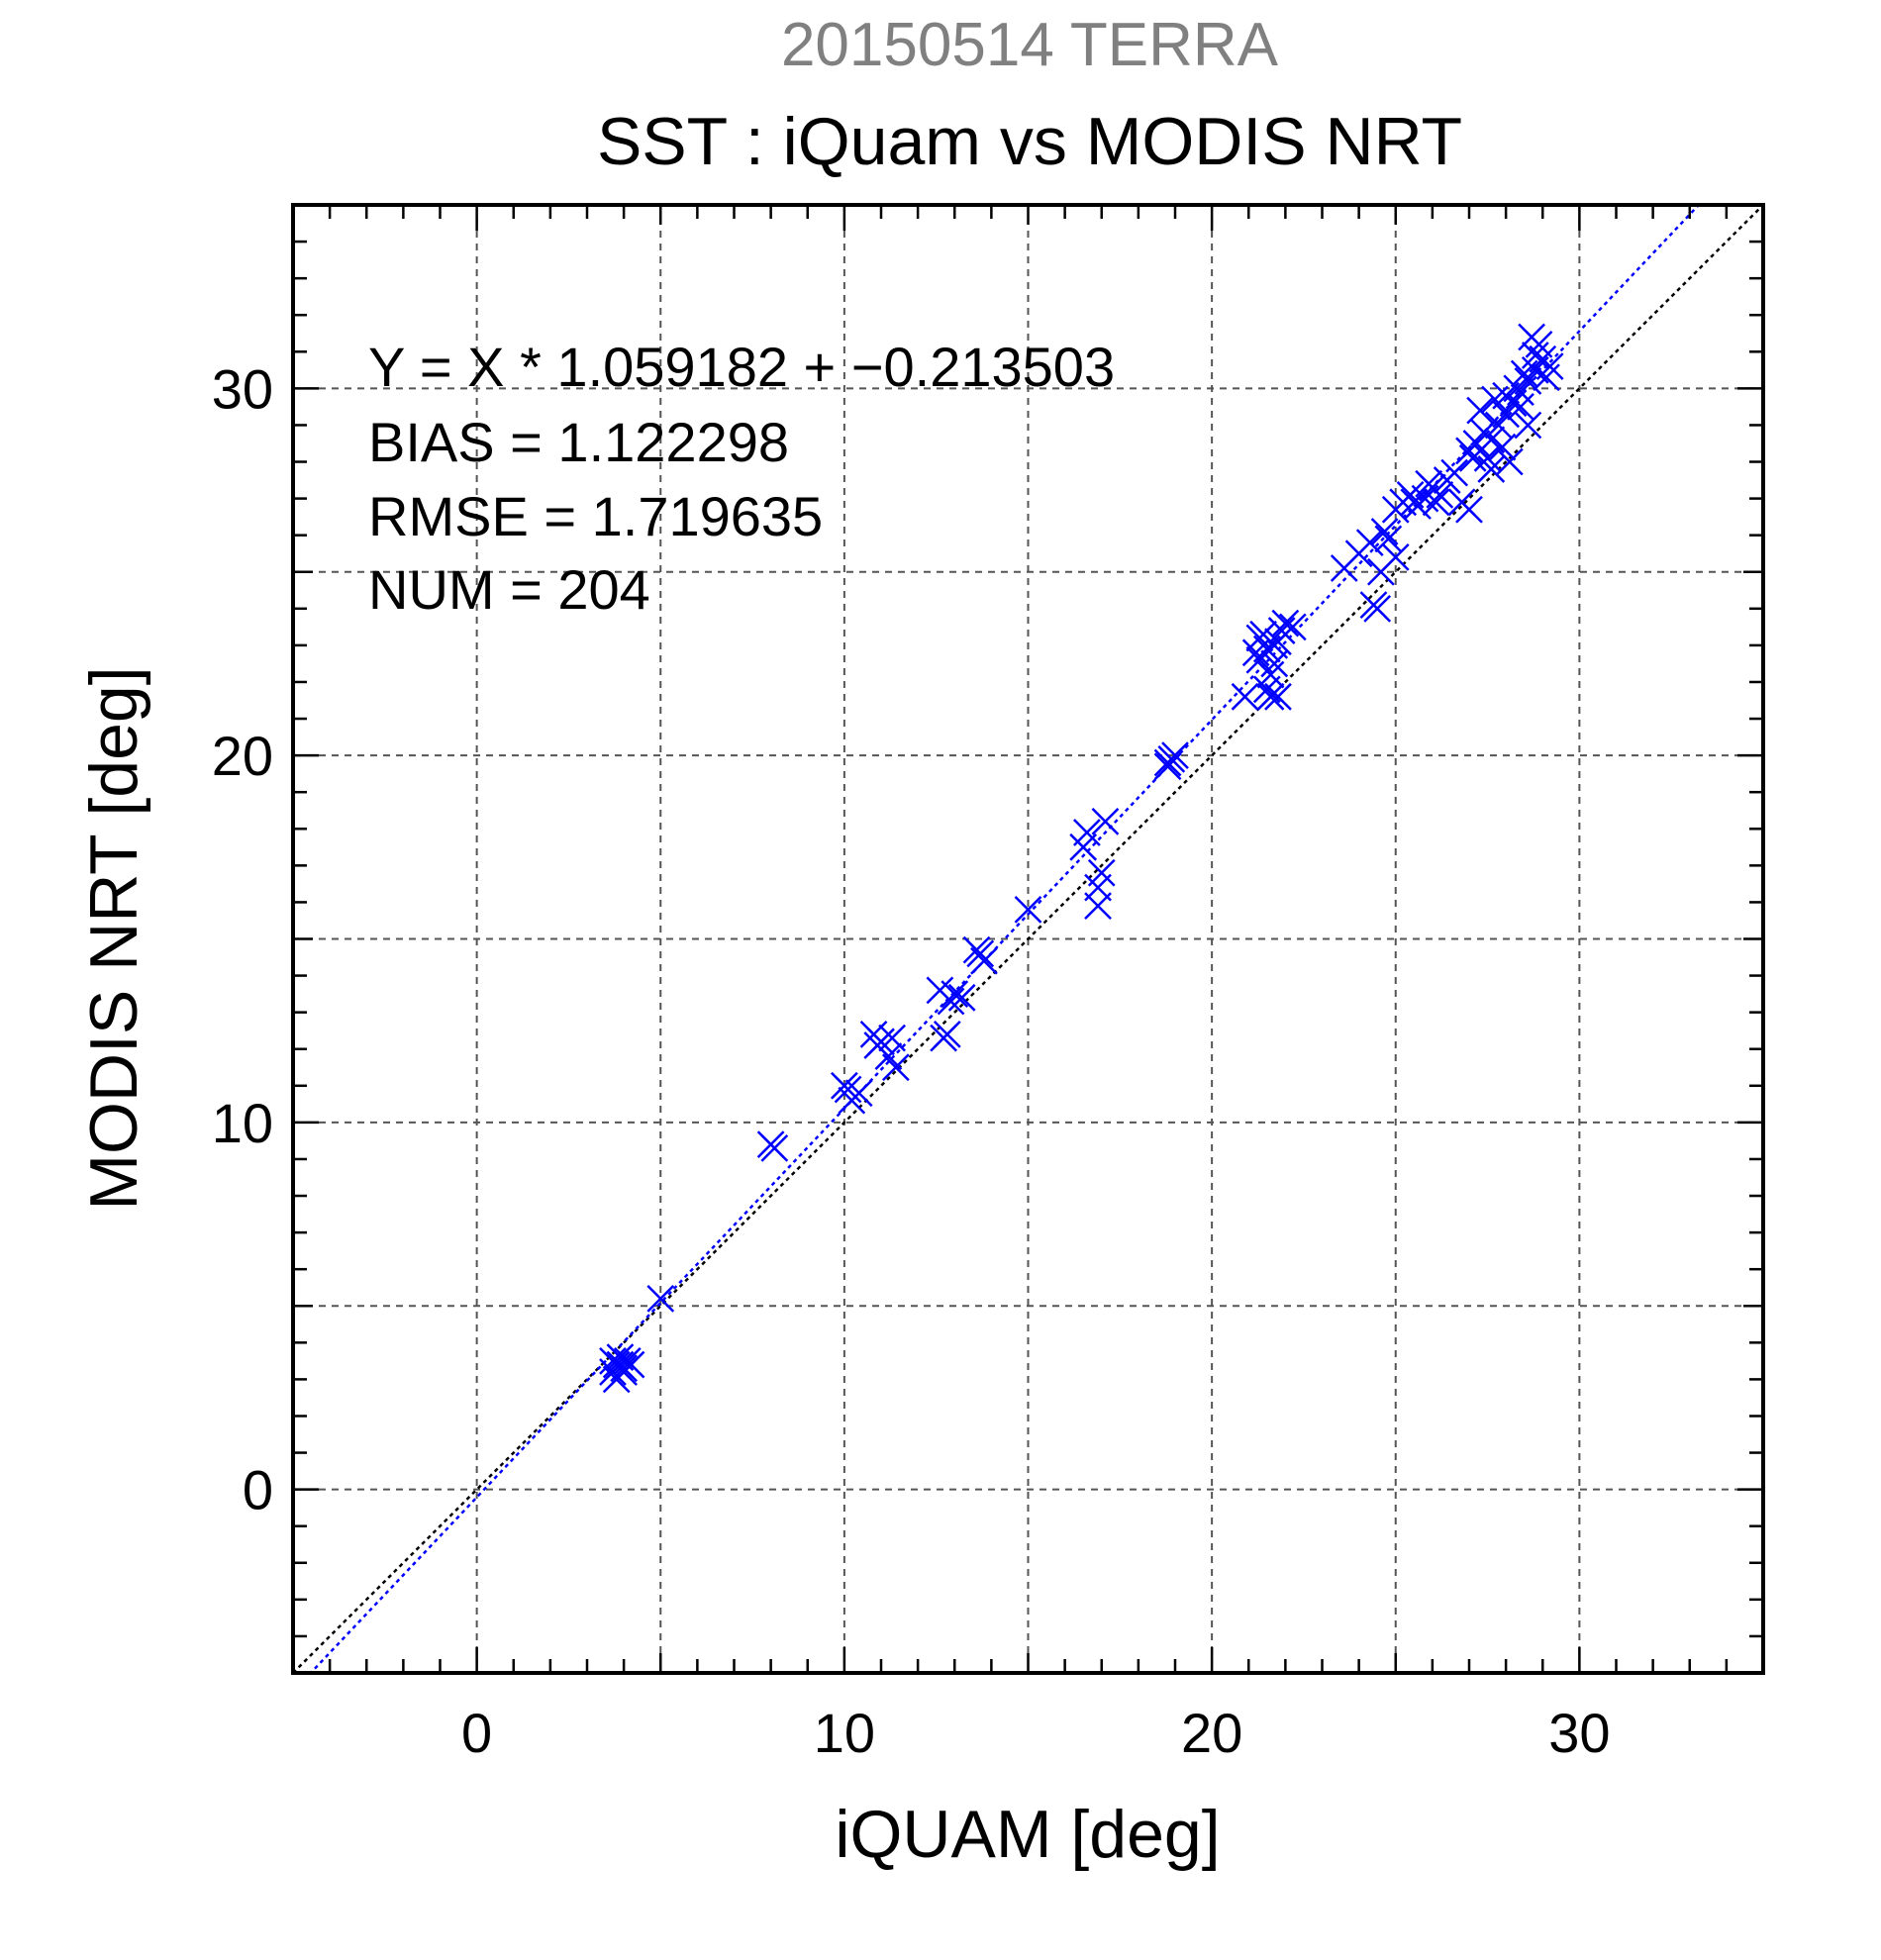  What do you see at coordinates (1579, 1733) in the screenshot?
I see `x-tick-label: 30` at bounding box center [1579, 1733].